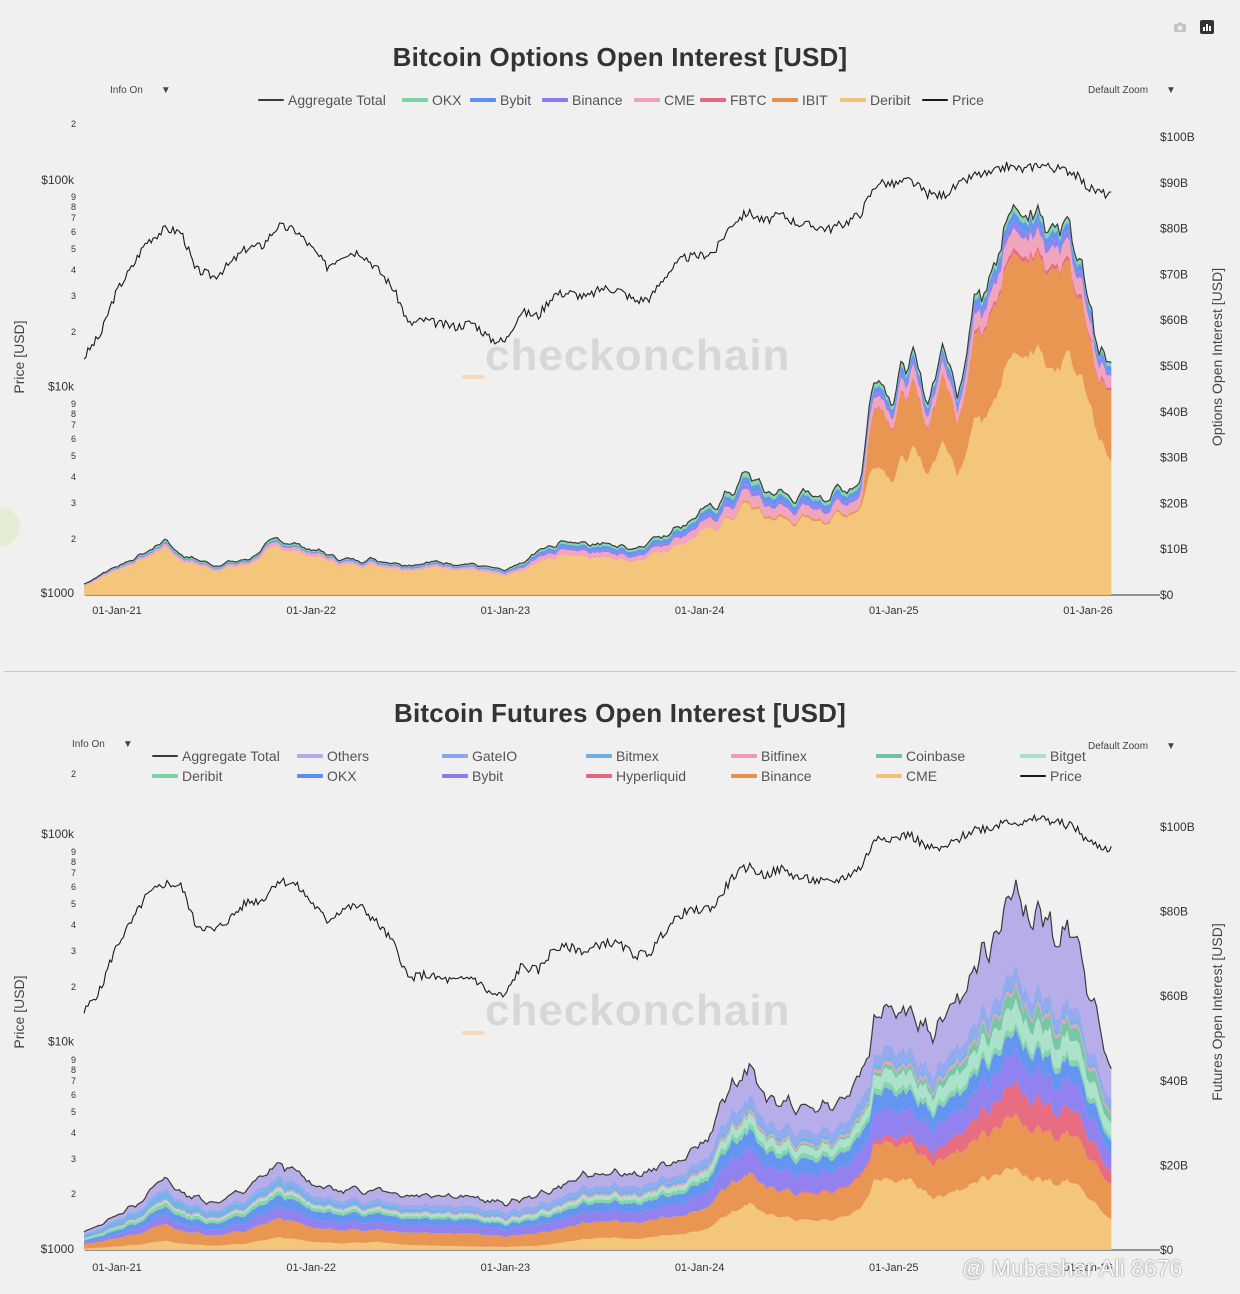  Describe the element at coordinates (1217, 1011) in the screenshot. I see `right-axis-title: Futures Open Interest [USD]` at that location.